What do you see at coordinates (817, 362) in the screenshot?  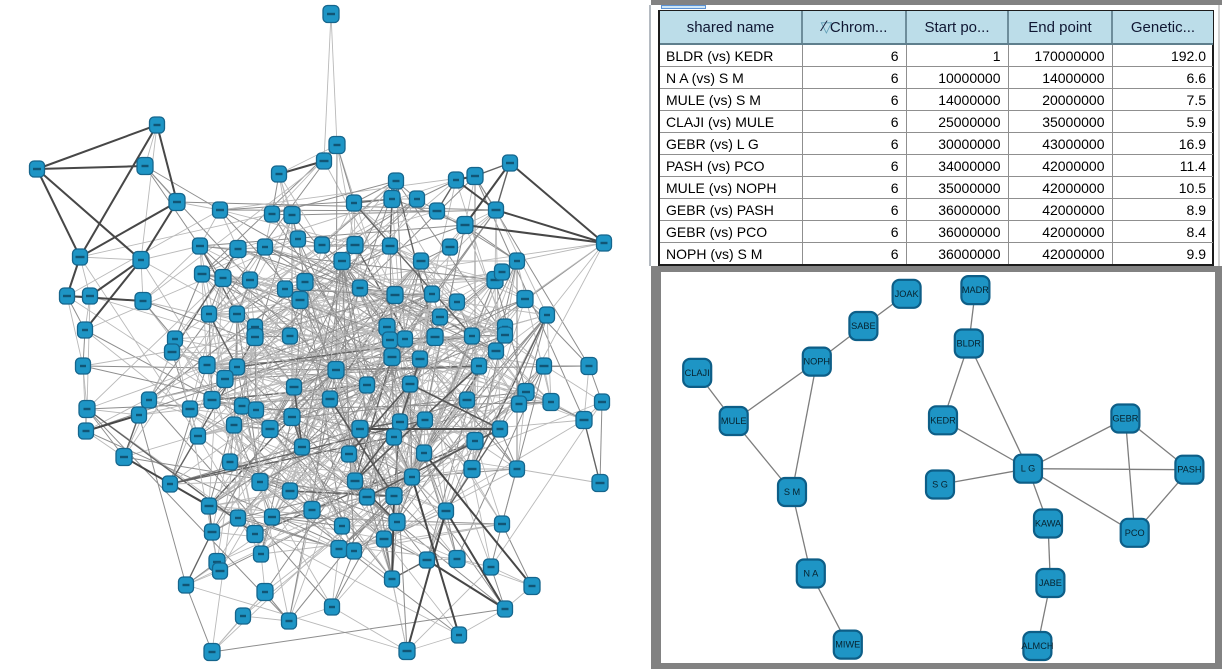 I see `svg-text: NOPH` at bounding box center [817, 362].